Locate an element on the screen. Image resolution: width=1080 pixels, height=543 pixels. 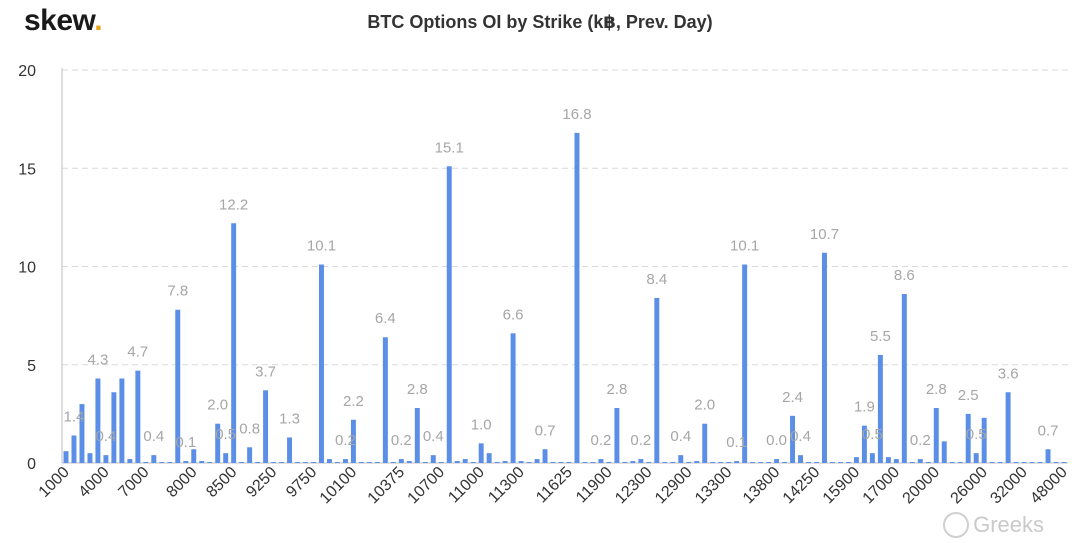
x-tick-label: 10375 is located at coordinates (387, 486).